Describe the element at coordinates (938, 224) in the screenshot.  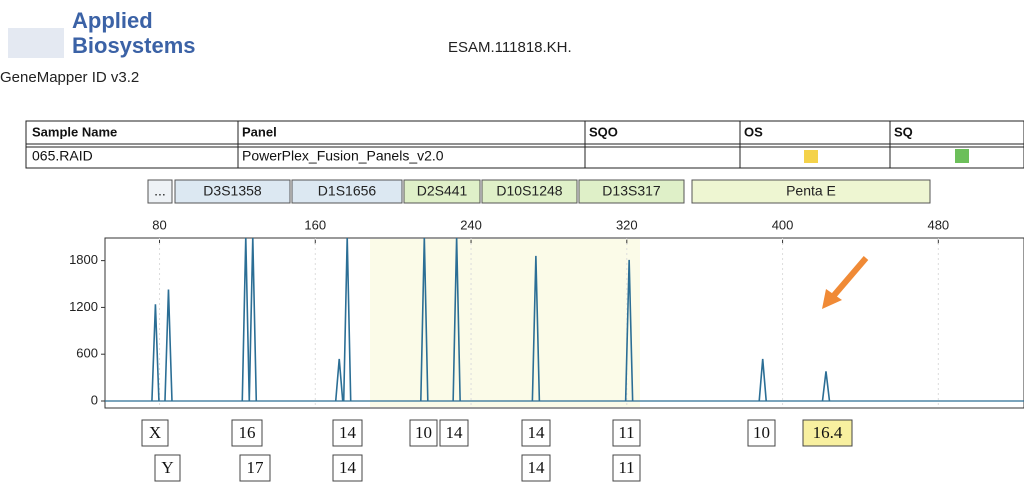
I see `x-tick-label: 480` at that location.